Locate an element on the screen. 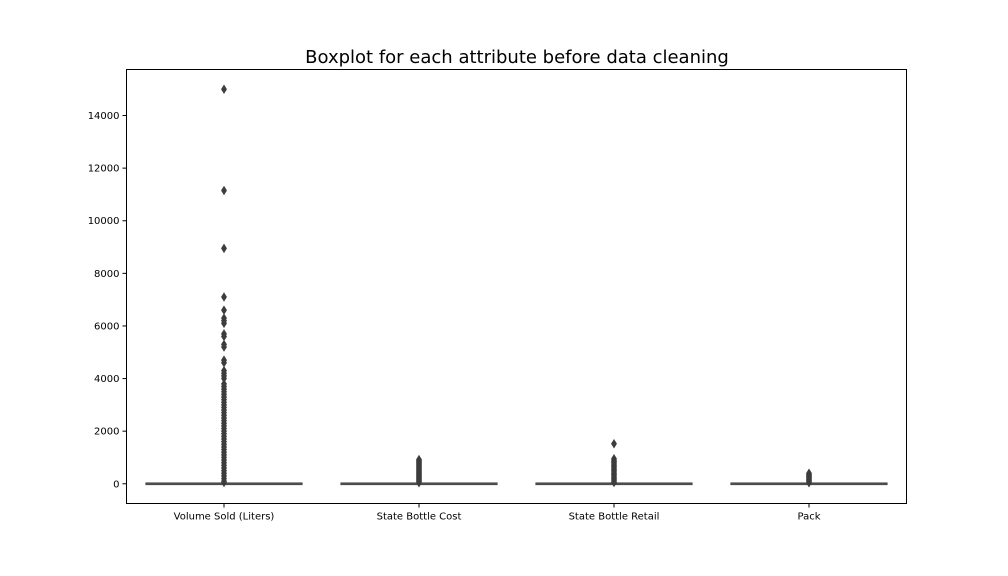 The width and height of the screenshot is (1008, 576). y-tick-label: 8000 is located at coordinates (106, 274).